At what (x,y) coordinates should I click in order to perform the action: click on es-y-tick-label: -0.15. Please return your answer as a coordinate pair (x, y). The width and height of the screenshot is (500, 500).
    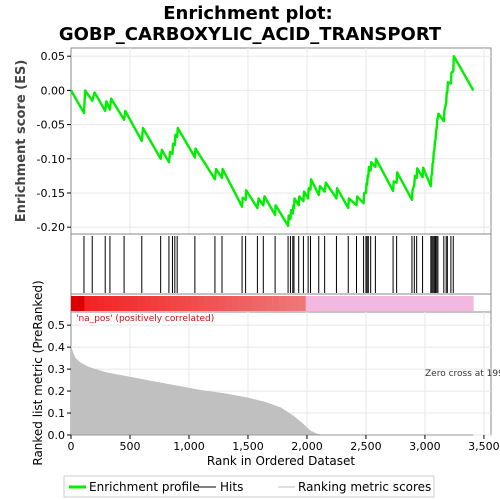
    Looking at the image, I should click on (51, 193).